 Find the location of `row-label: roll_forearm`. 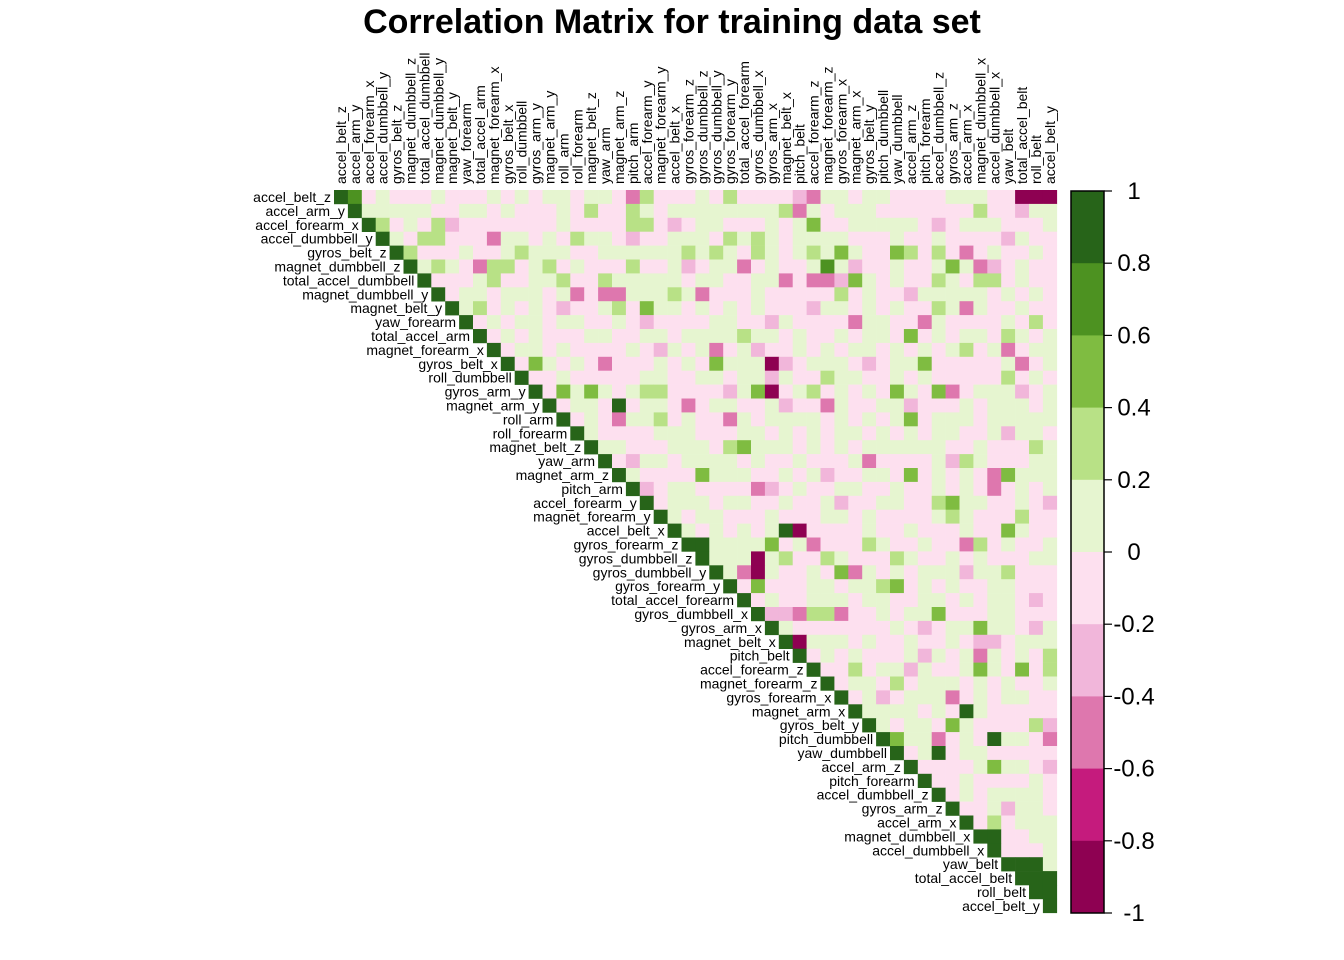

row-label: roll_forearm is located at coordinates (530, 433).